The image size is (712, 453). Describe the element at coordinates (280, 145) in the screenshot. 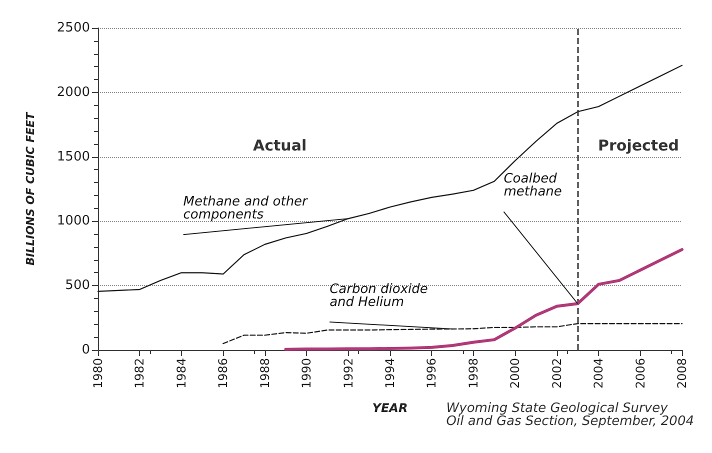

I see `annotation: Actual` at that location.